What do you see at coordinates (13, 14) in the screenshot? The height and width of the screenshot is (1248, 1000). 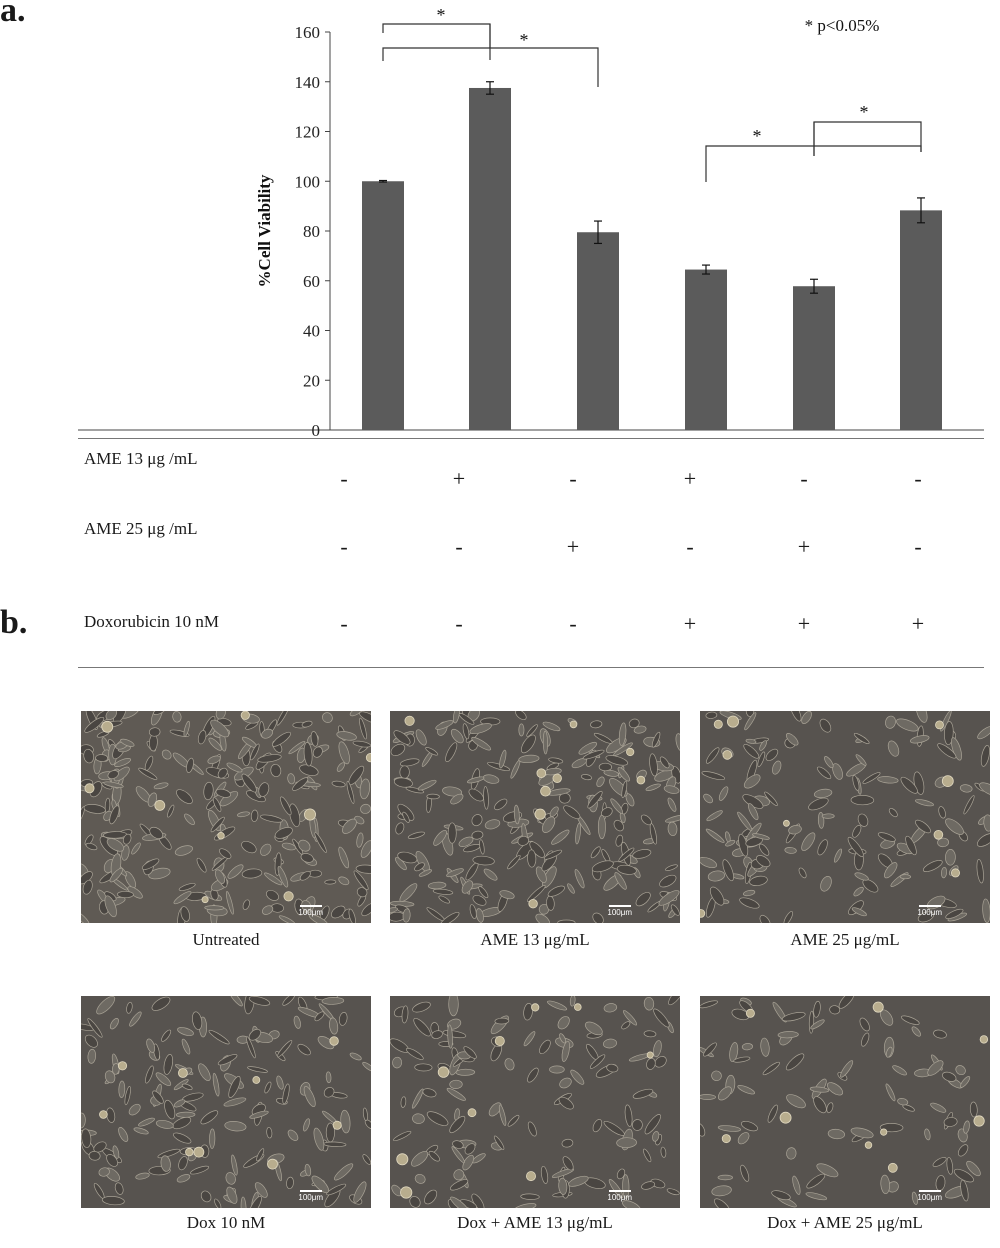 I see `panel-label-a: a.` at bounding box center [13, 14].